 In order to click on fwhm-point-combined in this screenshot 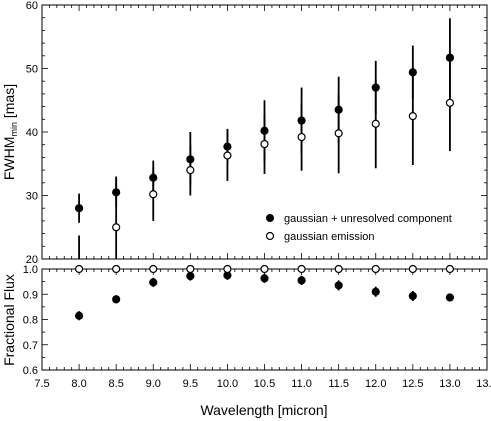, I will do `click(79, 208)`.